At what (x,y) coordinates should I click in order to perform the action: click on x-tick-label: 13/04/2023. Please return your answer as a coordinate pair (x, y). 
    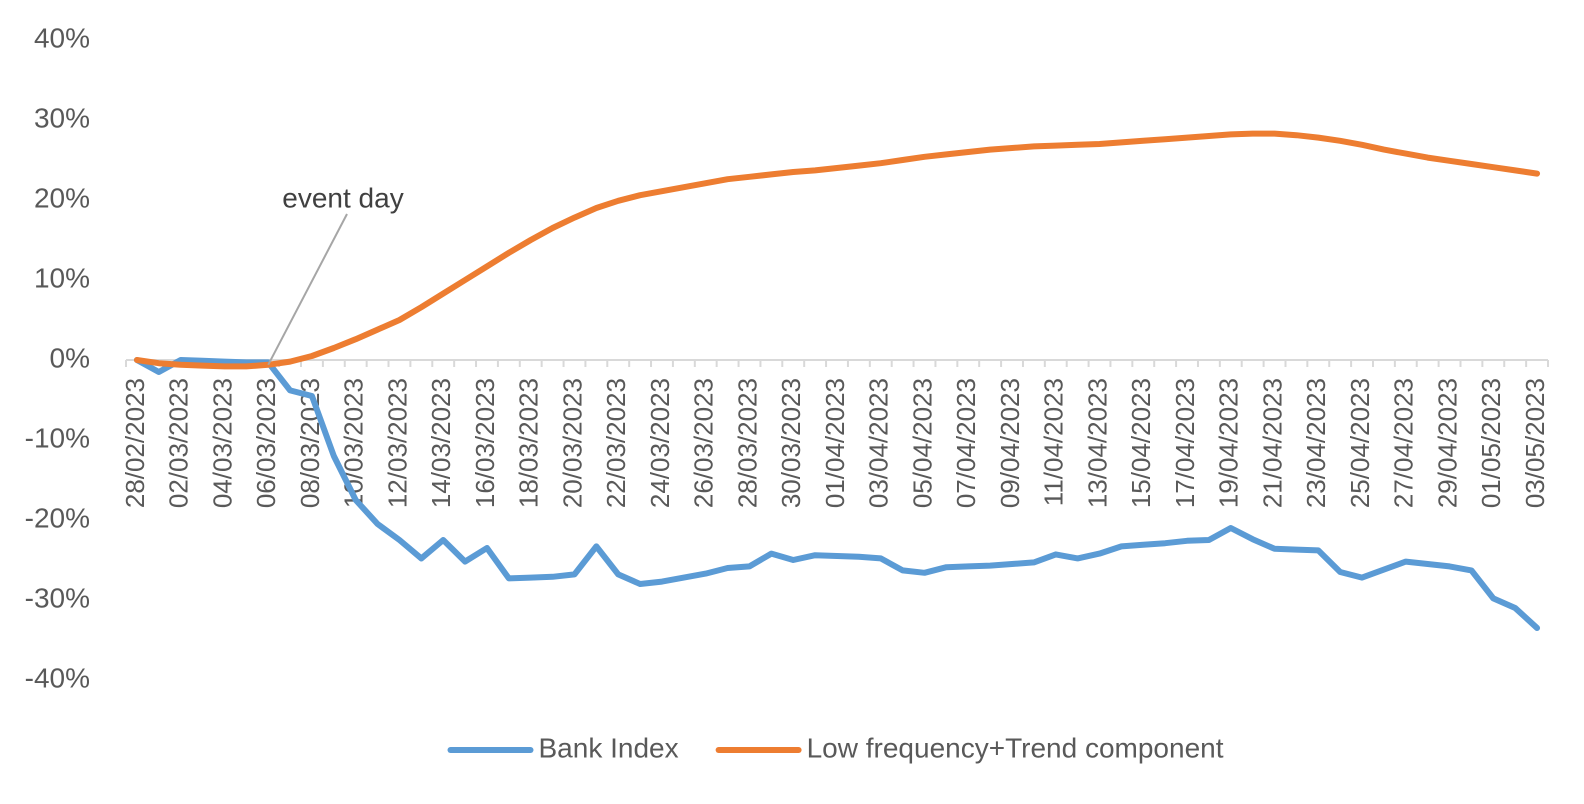
    Looking at the image, I should click on (1097, 443).